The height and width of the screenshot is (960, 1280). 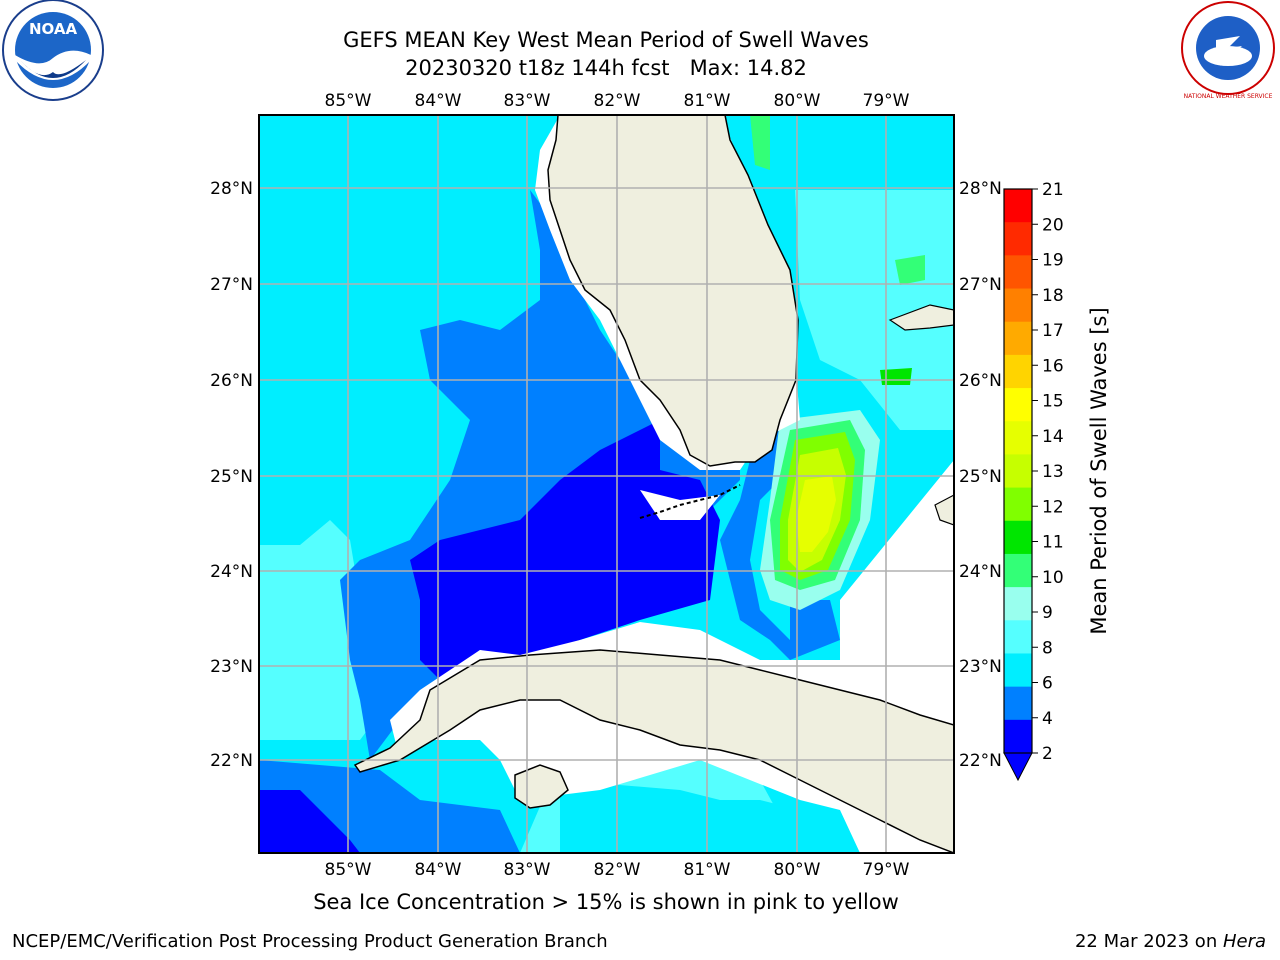 What do you see at coordinates (1018, 767) in the screenshot?
I see `colorbar-extend-arrow` at bounding box center [1018, 767].